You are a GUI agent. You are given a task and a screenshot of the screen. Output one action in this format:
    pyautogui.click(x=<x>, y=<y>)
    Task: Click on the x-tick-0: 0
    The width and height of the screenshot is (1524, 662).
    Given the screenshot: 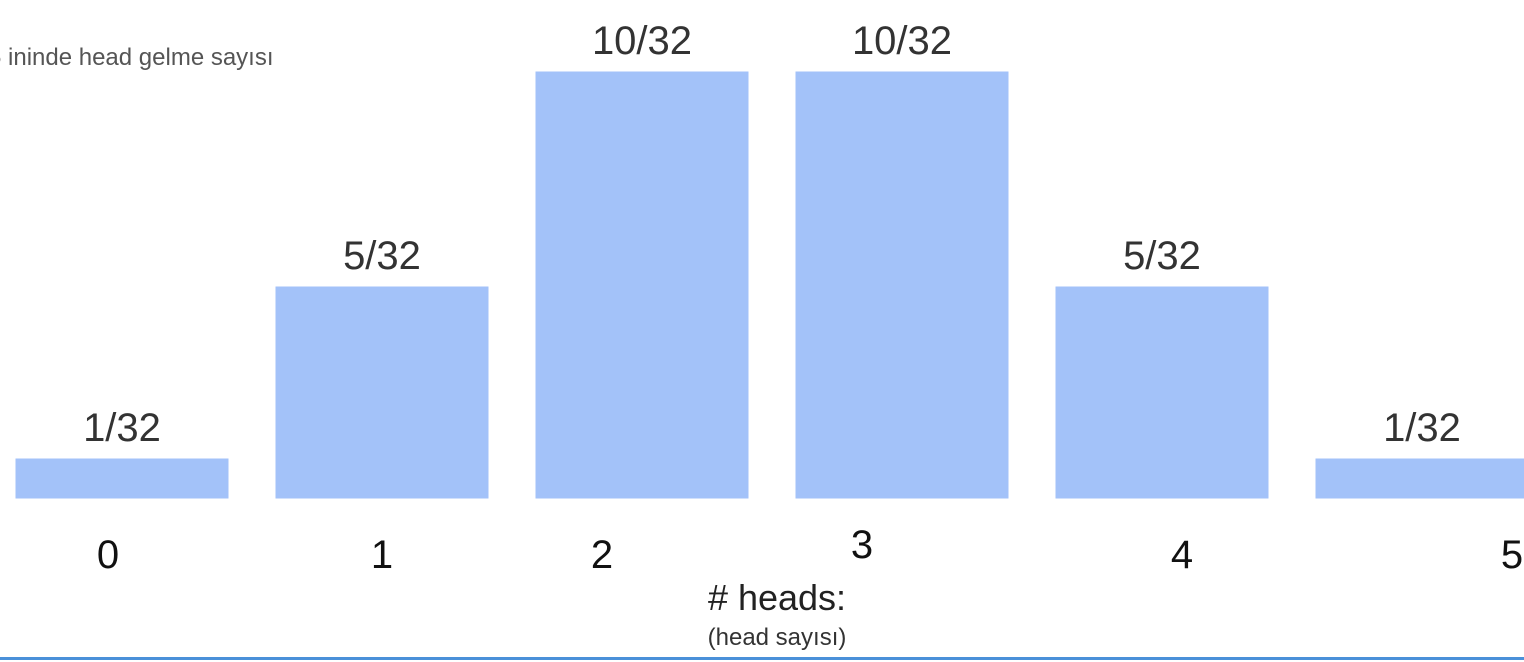 What is the action you would take?
    pyautogui.click(x=108, y=555)
    